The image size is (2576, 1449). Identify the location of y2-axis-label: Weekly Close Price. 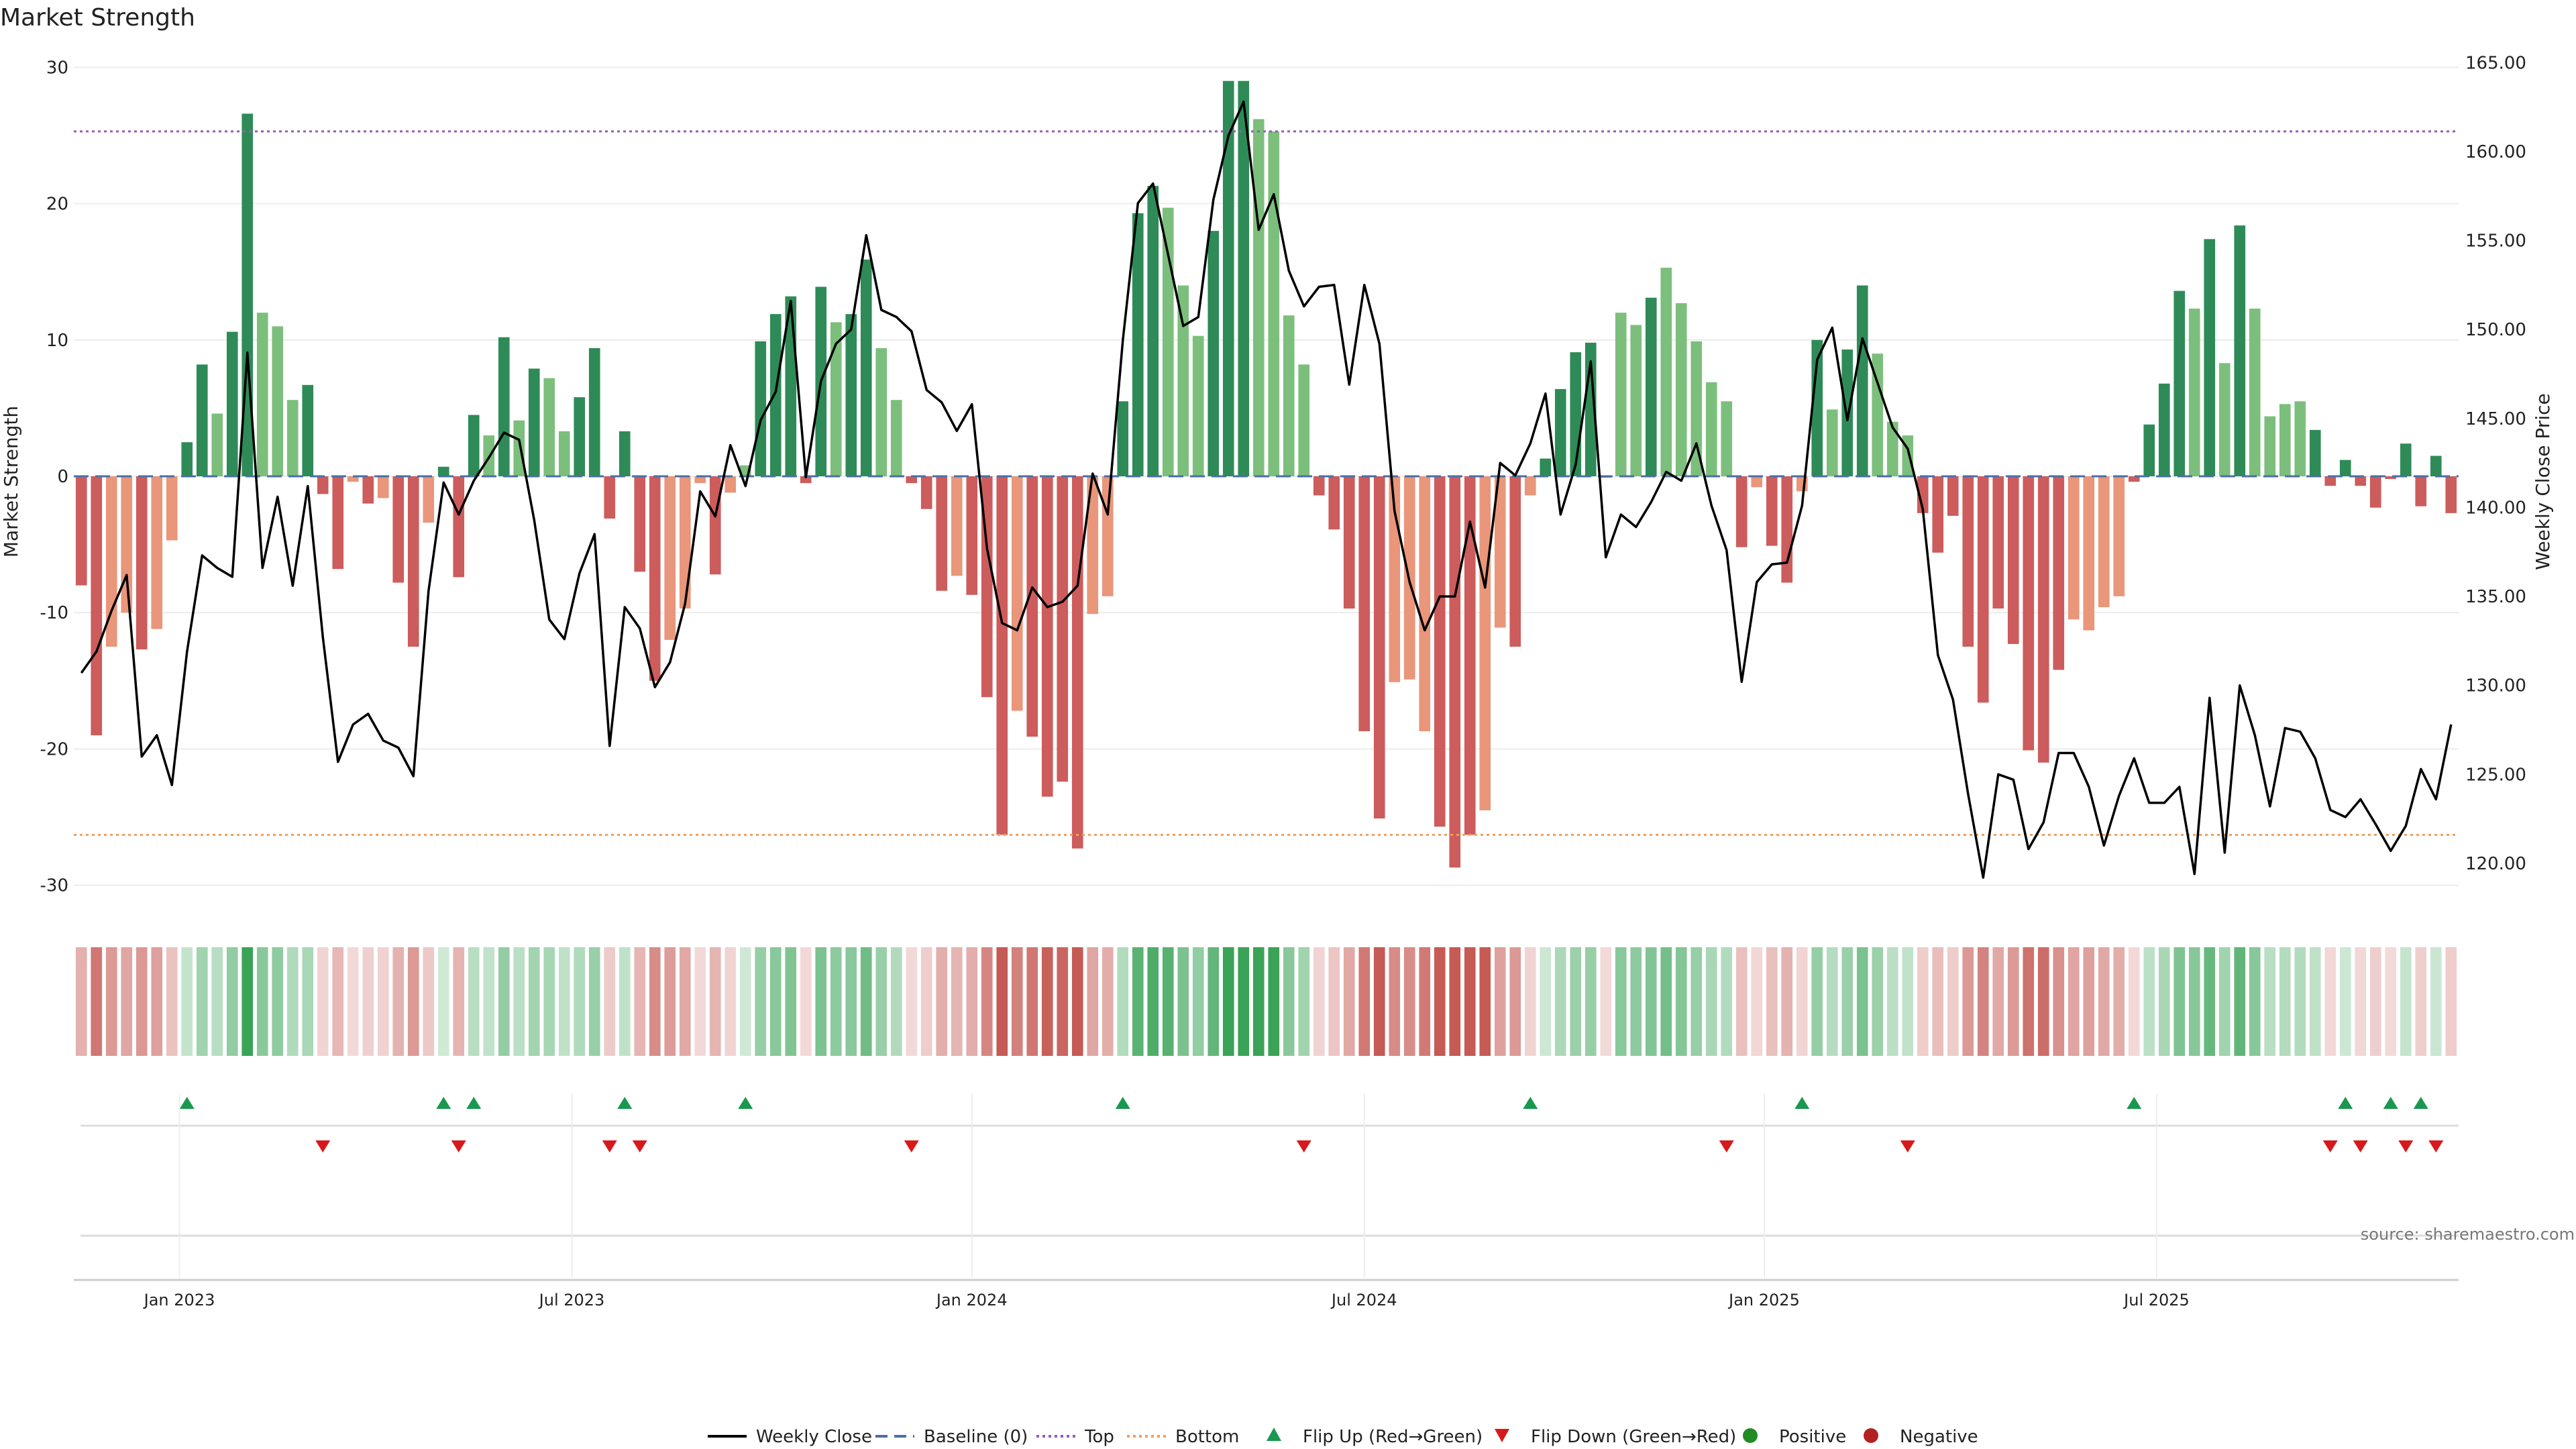
(2543, 481).